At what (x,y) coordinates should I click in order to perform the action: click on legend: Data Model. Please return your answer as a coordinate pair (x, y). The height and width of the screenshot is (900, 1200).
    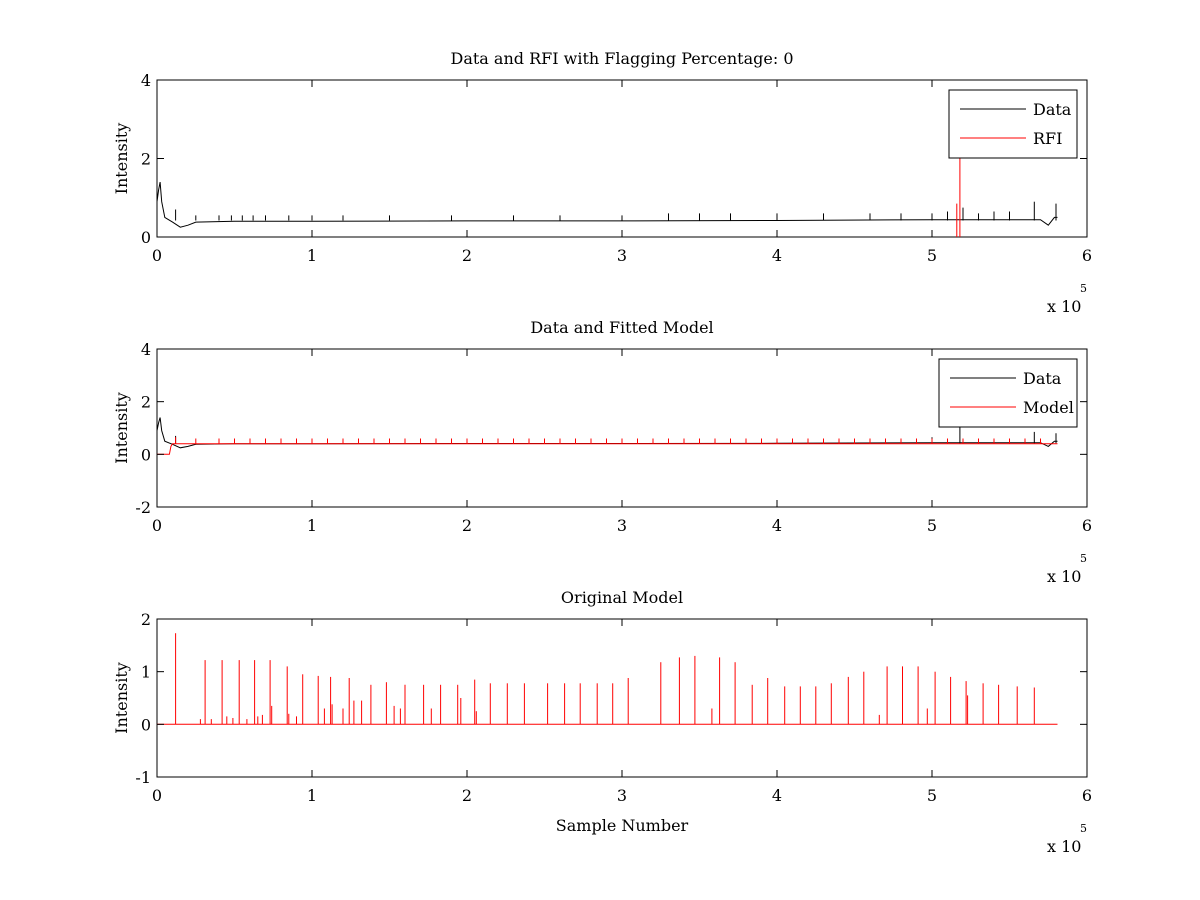
    Looking at the image, I should click on (1008, 393).